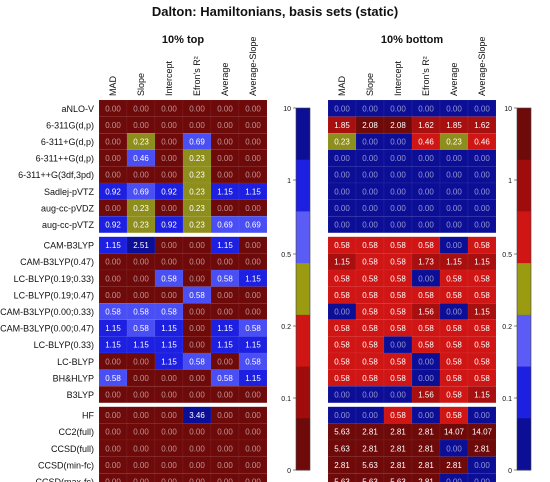 This screenshot has width=550, height=482. I want to click on column-header: Efron's R², so click(426, 76).